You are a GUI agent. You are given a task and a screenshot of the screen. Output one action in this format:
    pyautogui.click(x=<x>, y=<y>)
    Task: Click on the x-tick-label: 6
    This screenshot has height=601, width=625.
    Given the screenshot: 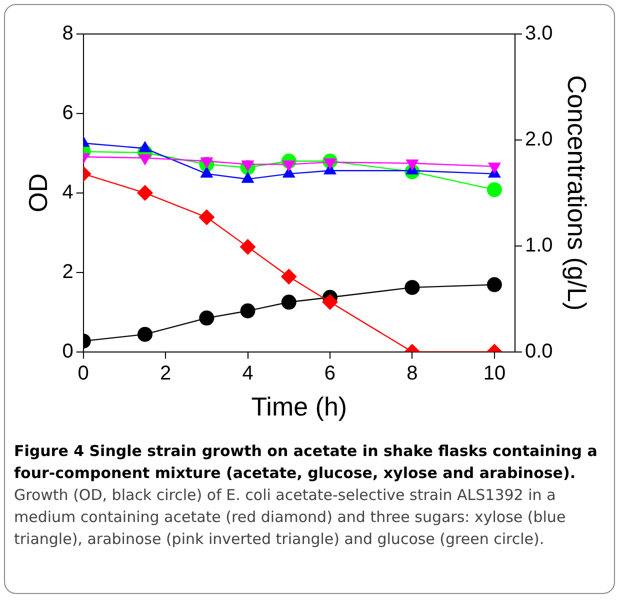 What is the action you would take?
    pyautogui.click(x=330, y=373)
    